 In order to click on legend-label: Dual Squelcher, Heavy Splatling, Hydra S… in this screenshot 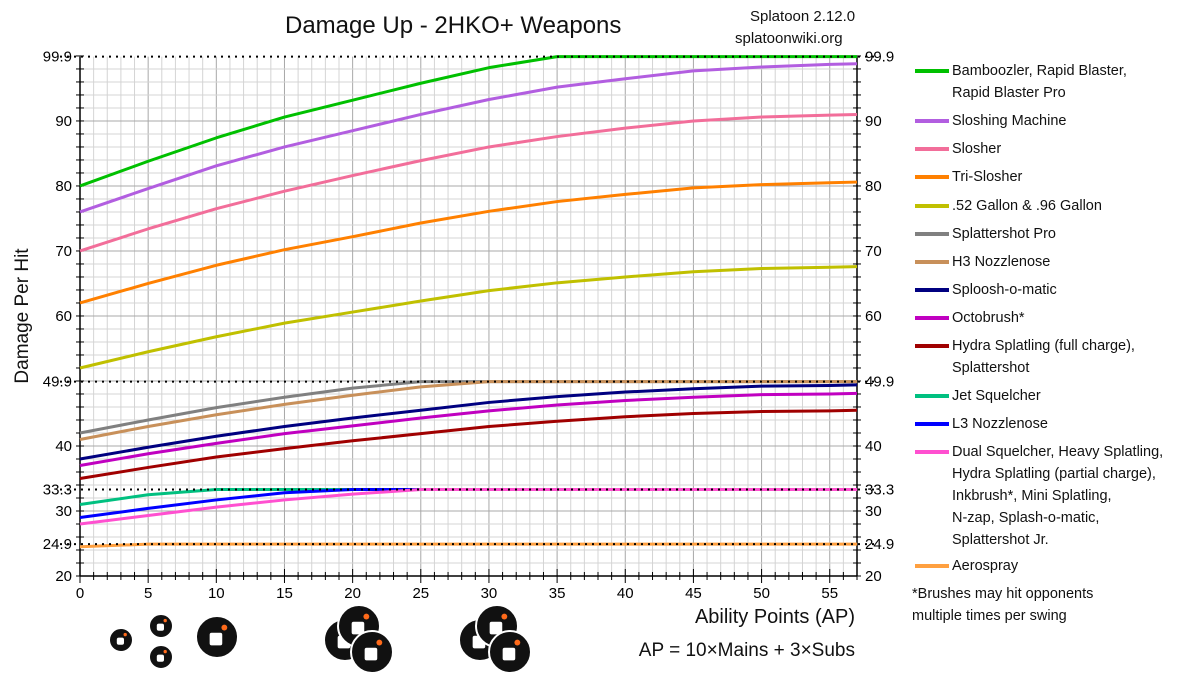, I will do `click(1058, 496)`.